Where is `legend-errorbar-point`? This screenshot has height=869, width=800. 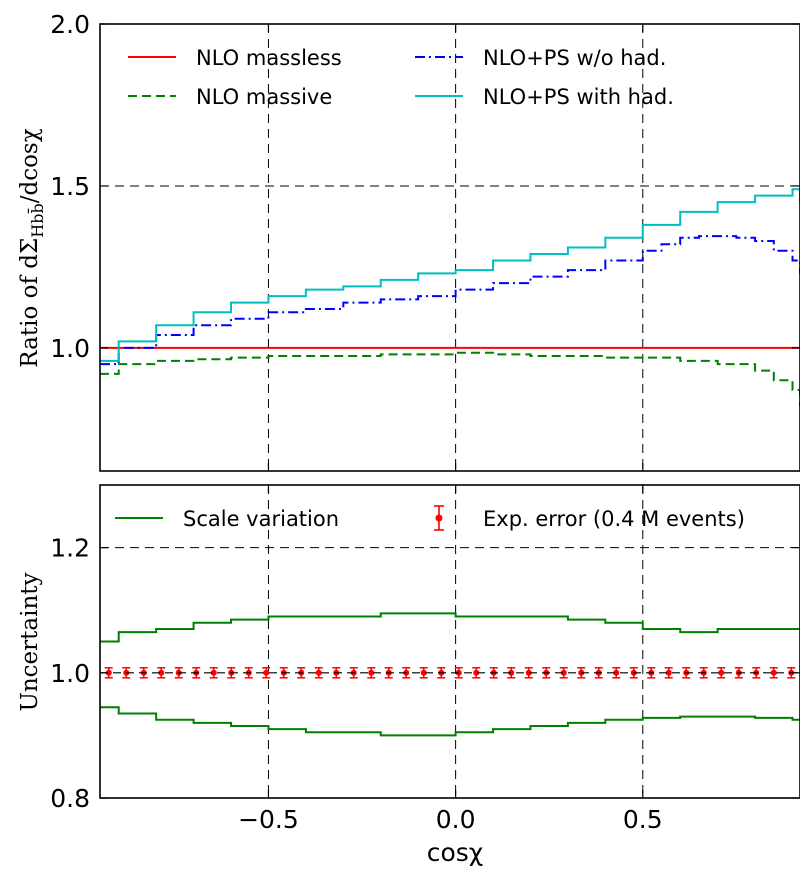 legend-errorbar-point is located at coordinates (439, 518).